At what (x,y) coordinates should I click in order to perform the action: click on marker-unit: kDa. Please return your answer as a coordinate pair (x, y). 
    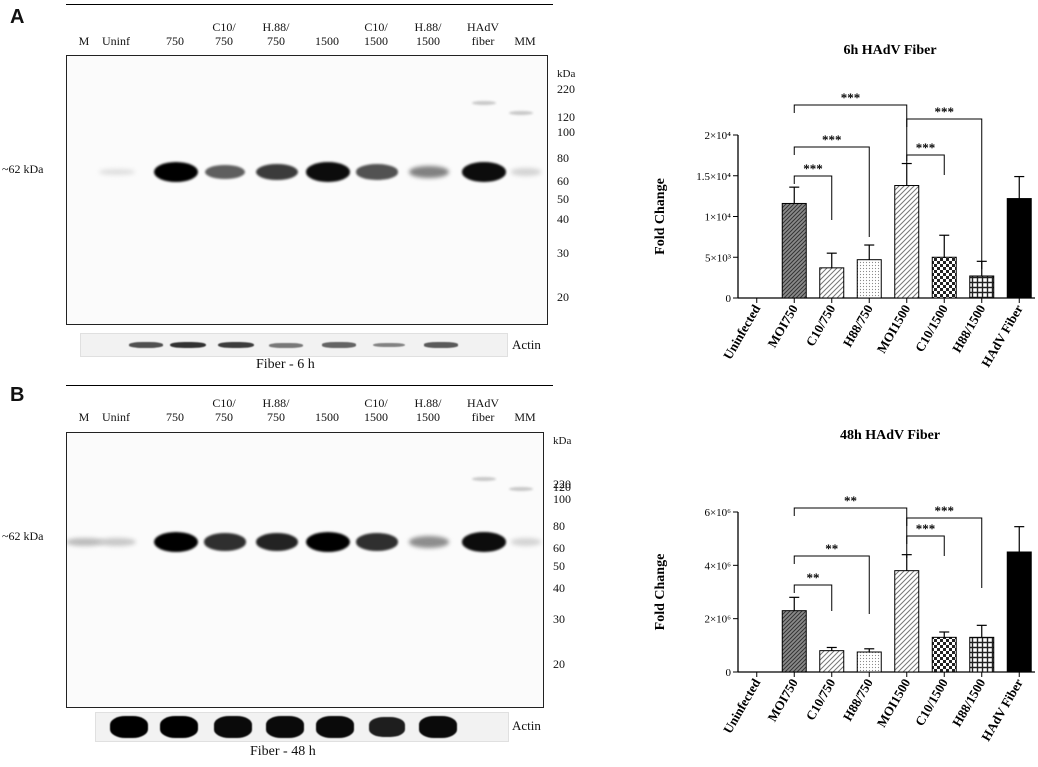
    Looking at the image, I should click on (562, 441).